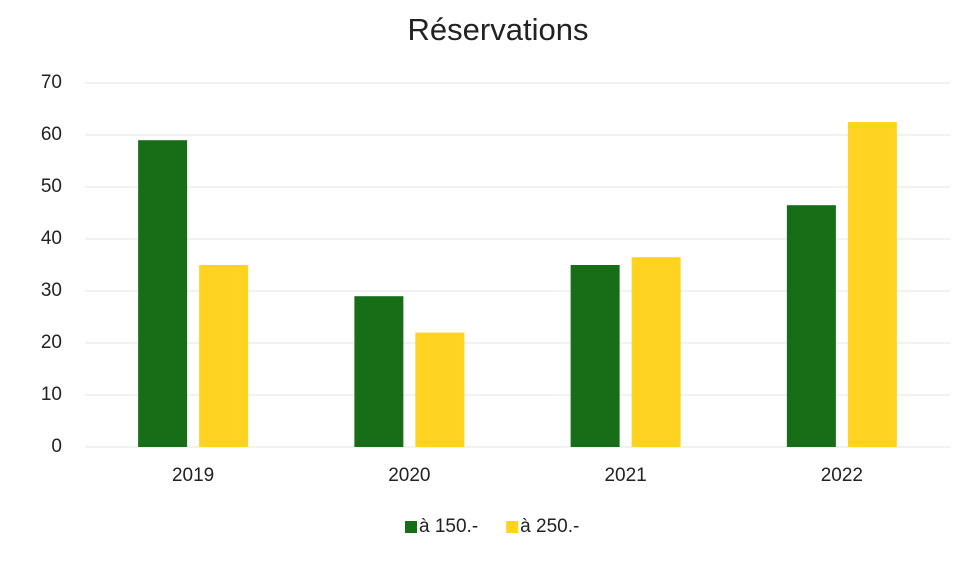 The width and height of the screenshot is (961, 563). What do you see at coordinates (625, 475) in the screenshot?
I see `x-tick-label: 2021` at bounding box center [625, 475].